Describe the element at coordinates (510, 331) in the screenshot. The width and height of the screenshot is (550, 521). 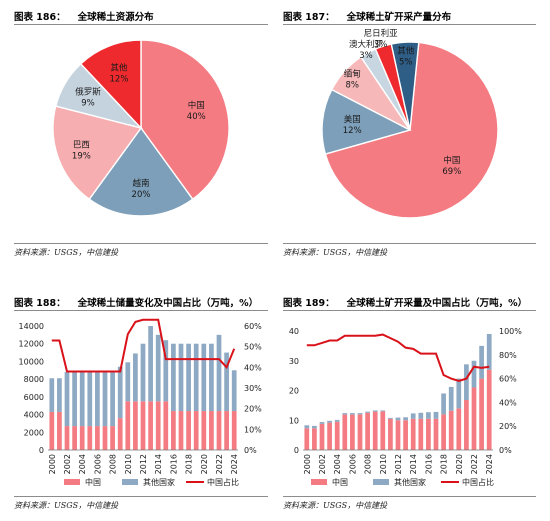
I see `y2-tick-label: 100%` at that location.